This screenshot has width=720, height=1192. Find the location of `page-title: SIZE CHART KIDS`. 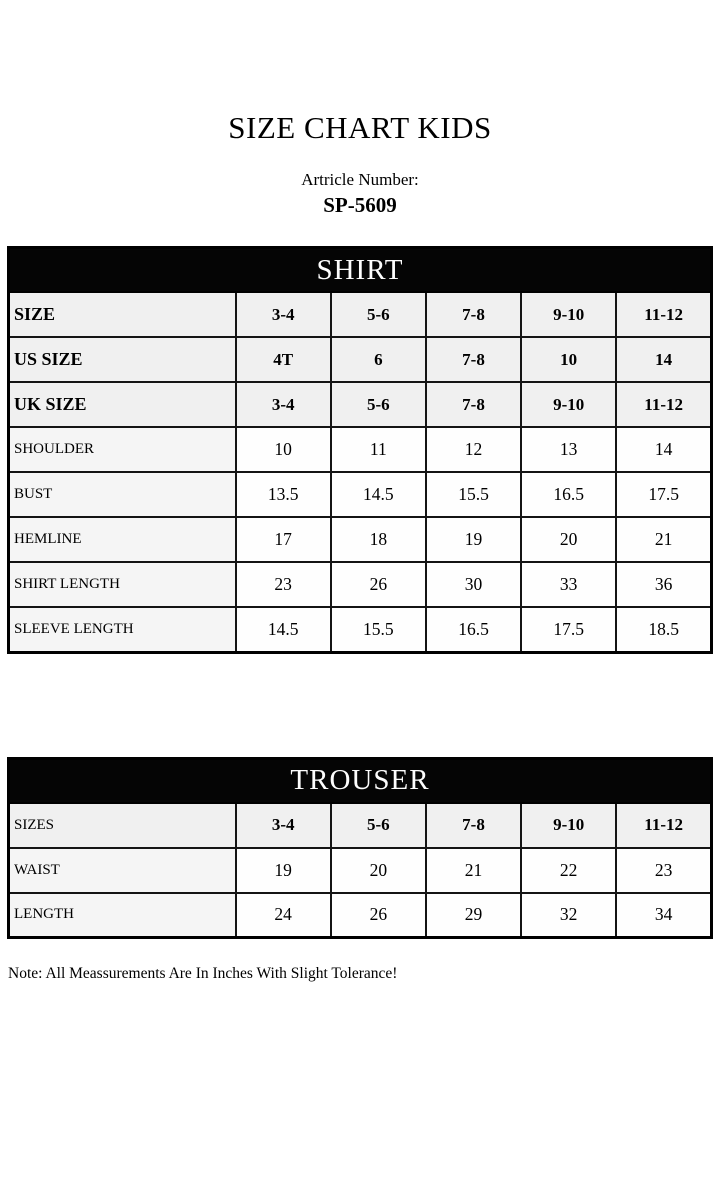

page-title: SIZE CHART KIDS is located at coordinates (360, 127).